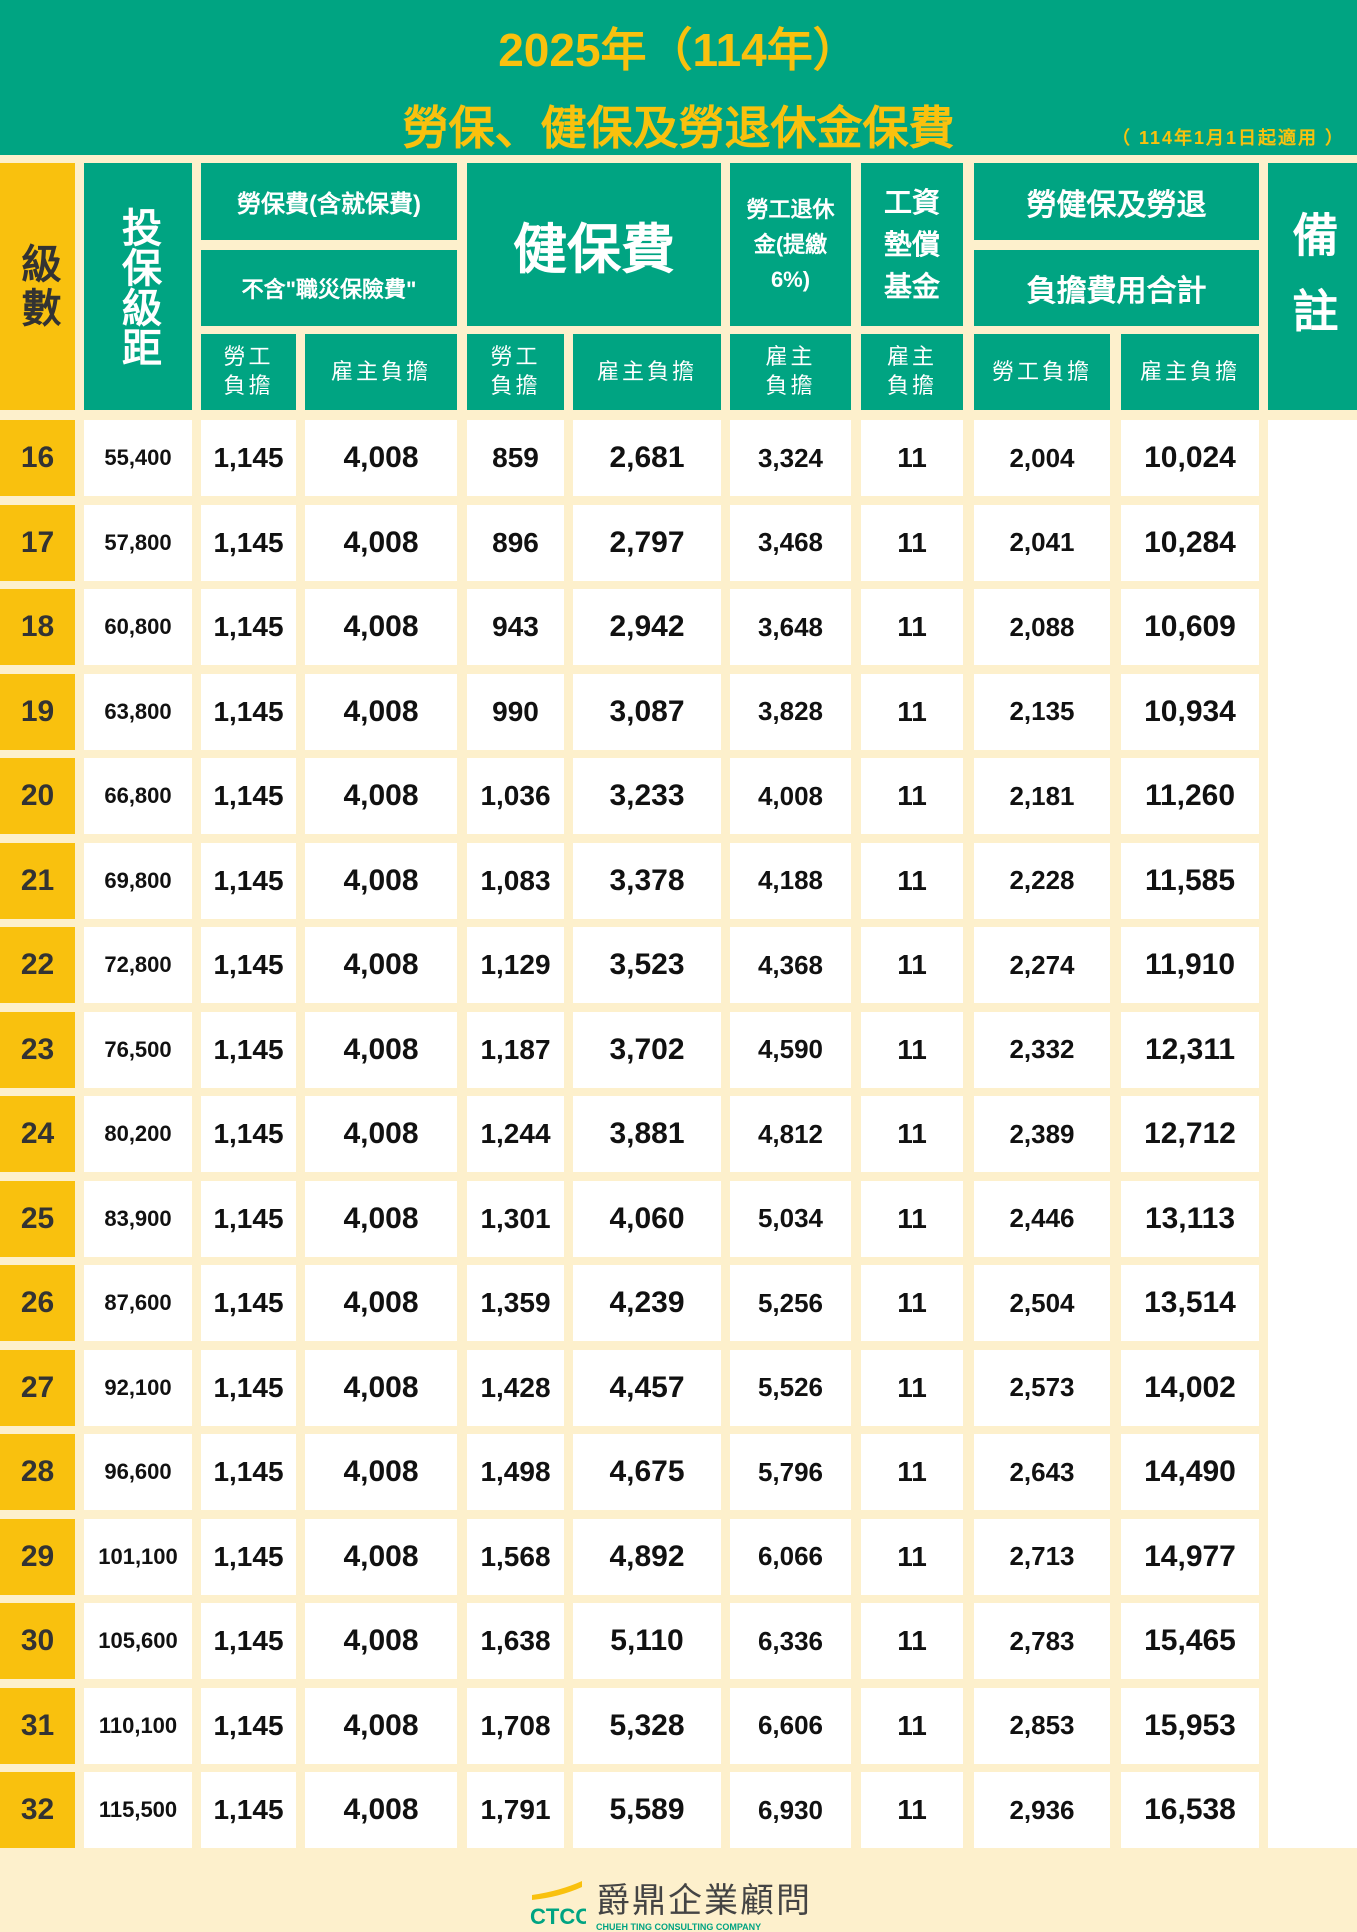 The image size is (1357, 1932). Describe the element at coordinates (515, 1218) in the screenshot. I see `cell-health-worker: 1,301` at that location.